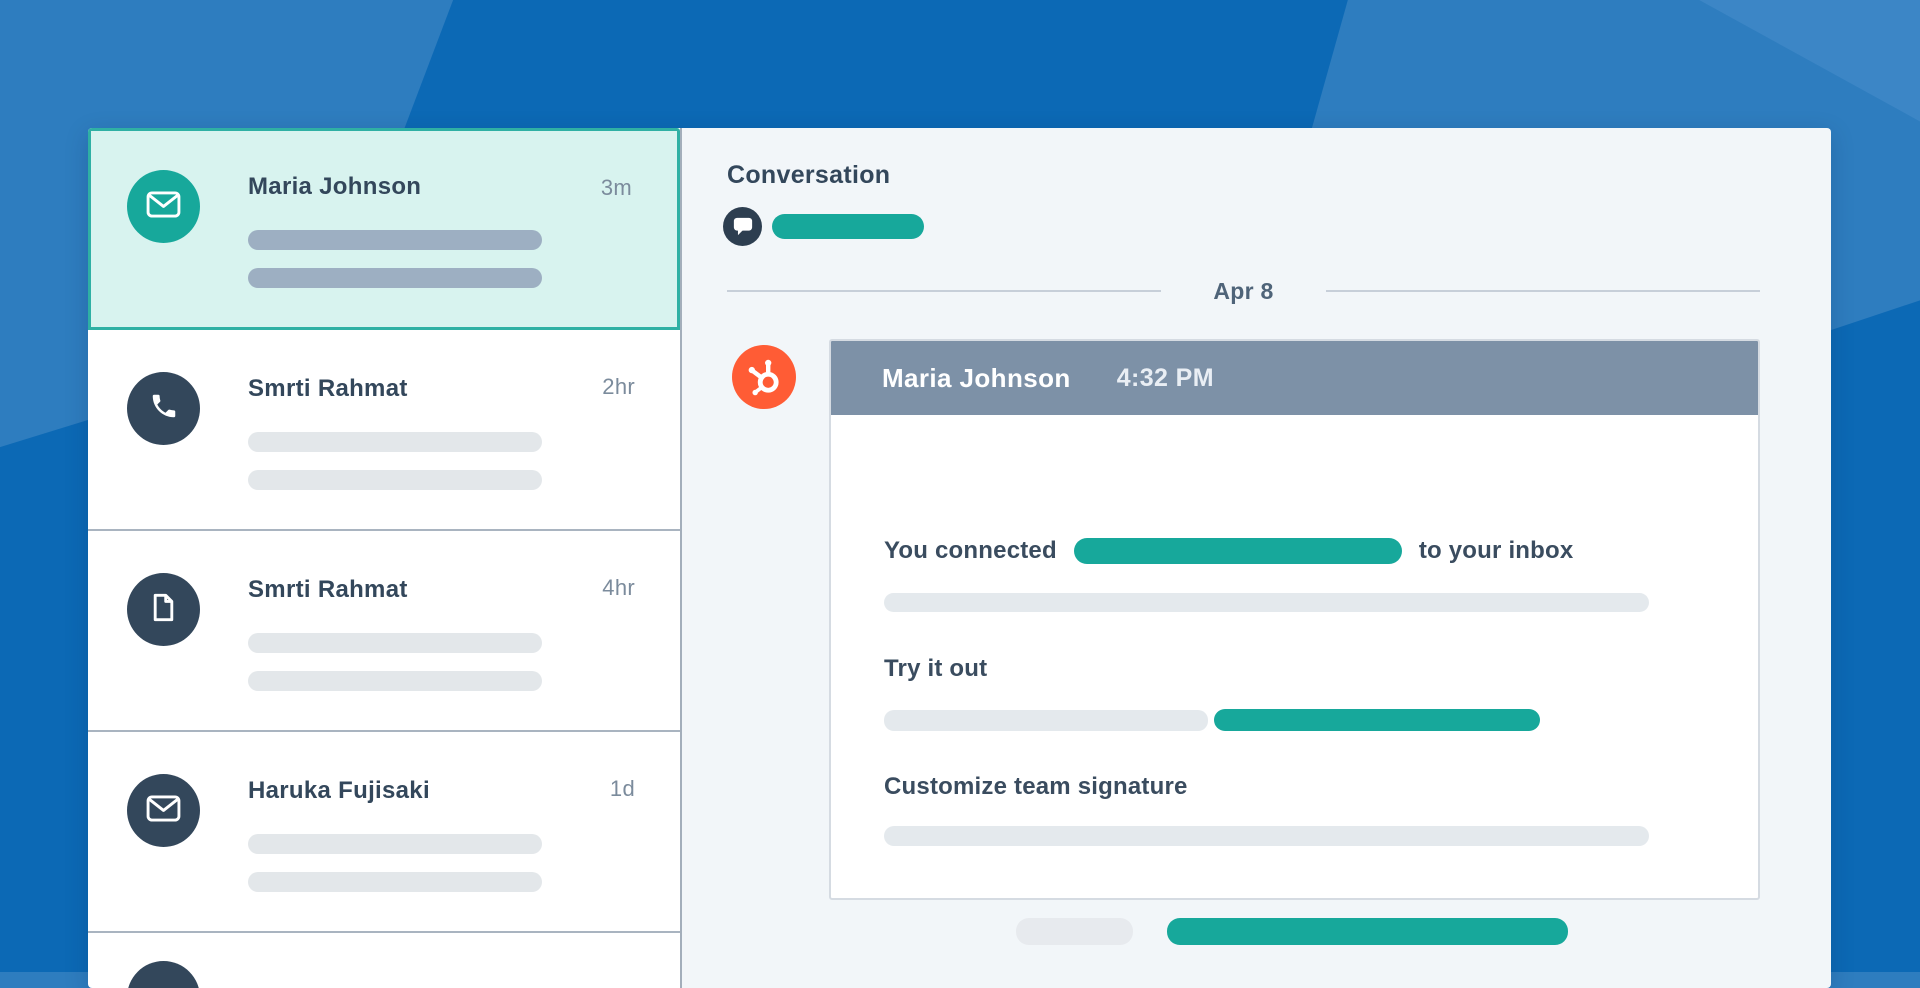  What do you see at coordinates (764, 377) in the screenshot?
I see `hubspot-sprocket-icon` at bounding box center [764, 377].